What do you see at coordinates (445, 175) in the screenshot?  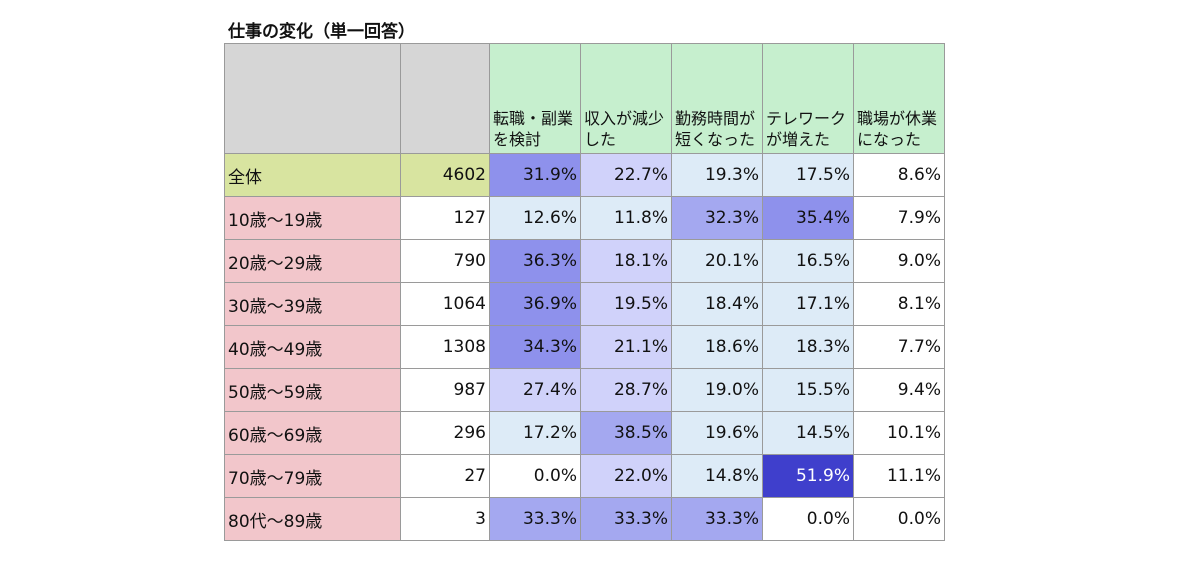 I see `row-count: 4602` at bounding box center [445, 175].